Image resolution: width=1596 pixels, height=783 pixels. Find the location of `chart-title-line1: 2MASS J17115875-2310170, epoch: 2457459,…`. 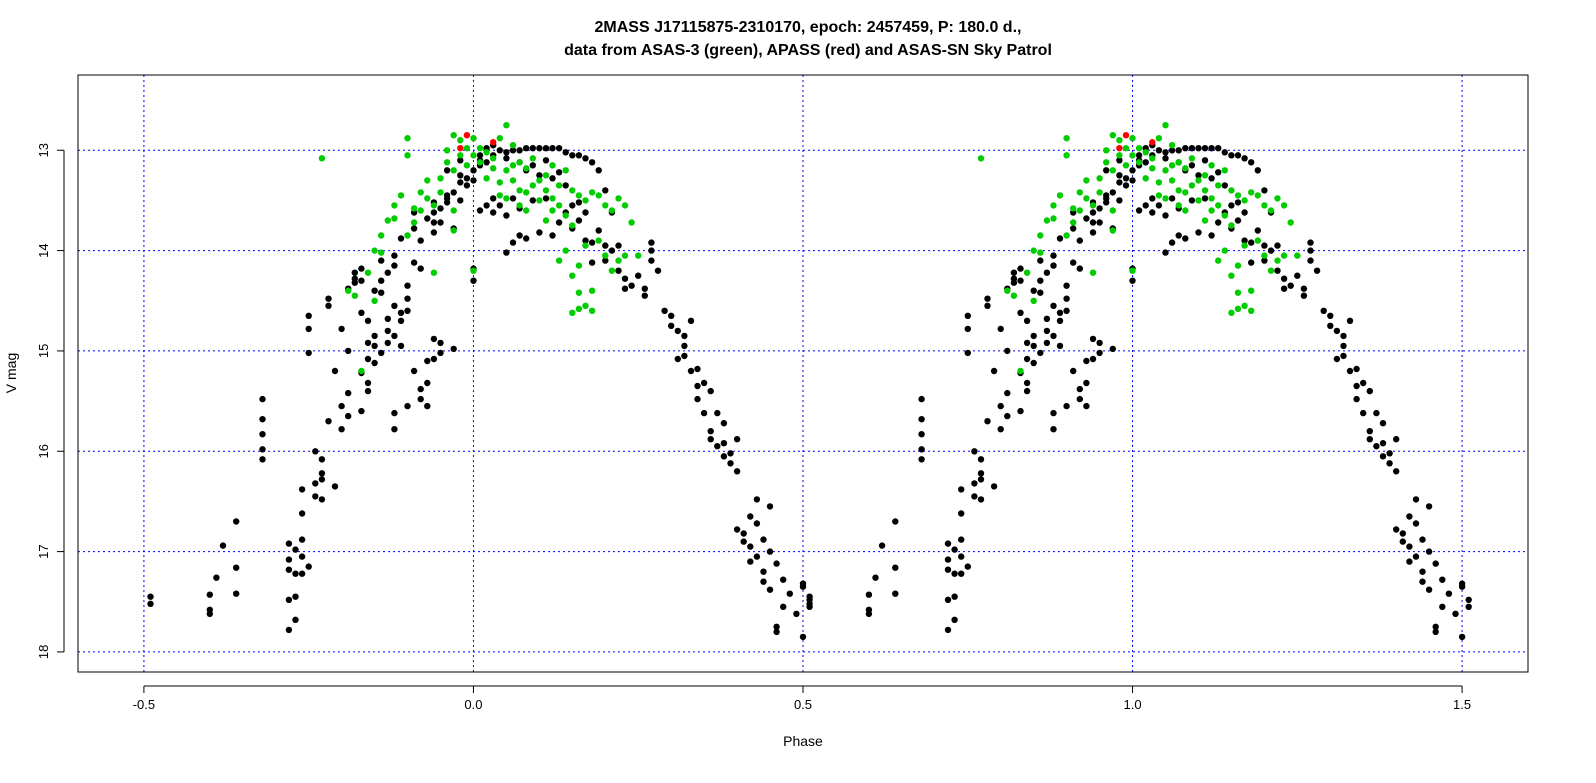

chart-title-line1: 2MASS J17115875-2310170, epoch: 2457459,… is located at coordinates (808, 27).